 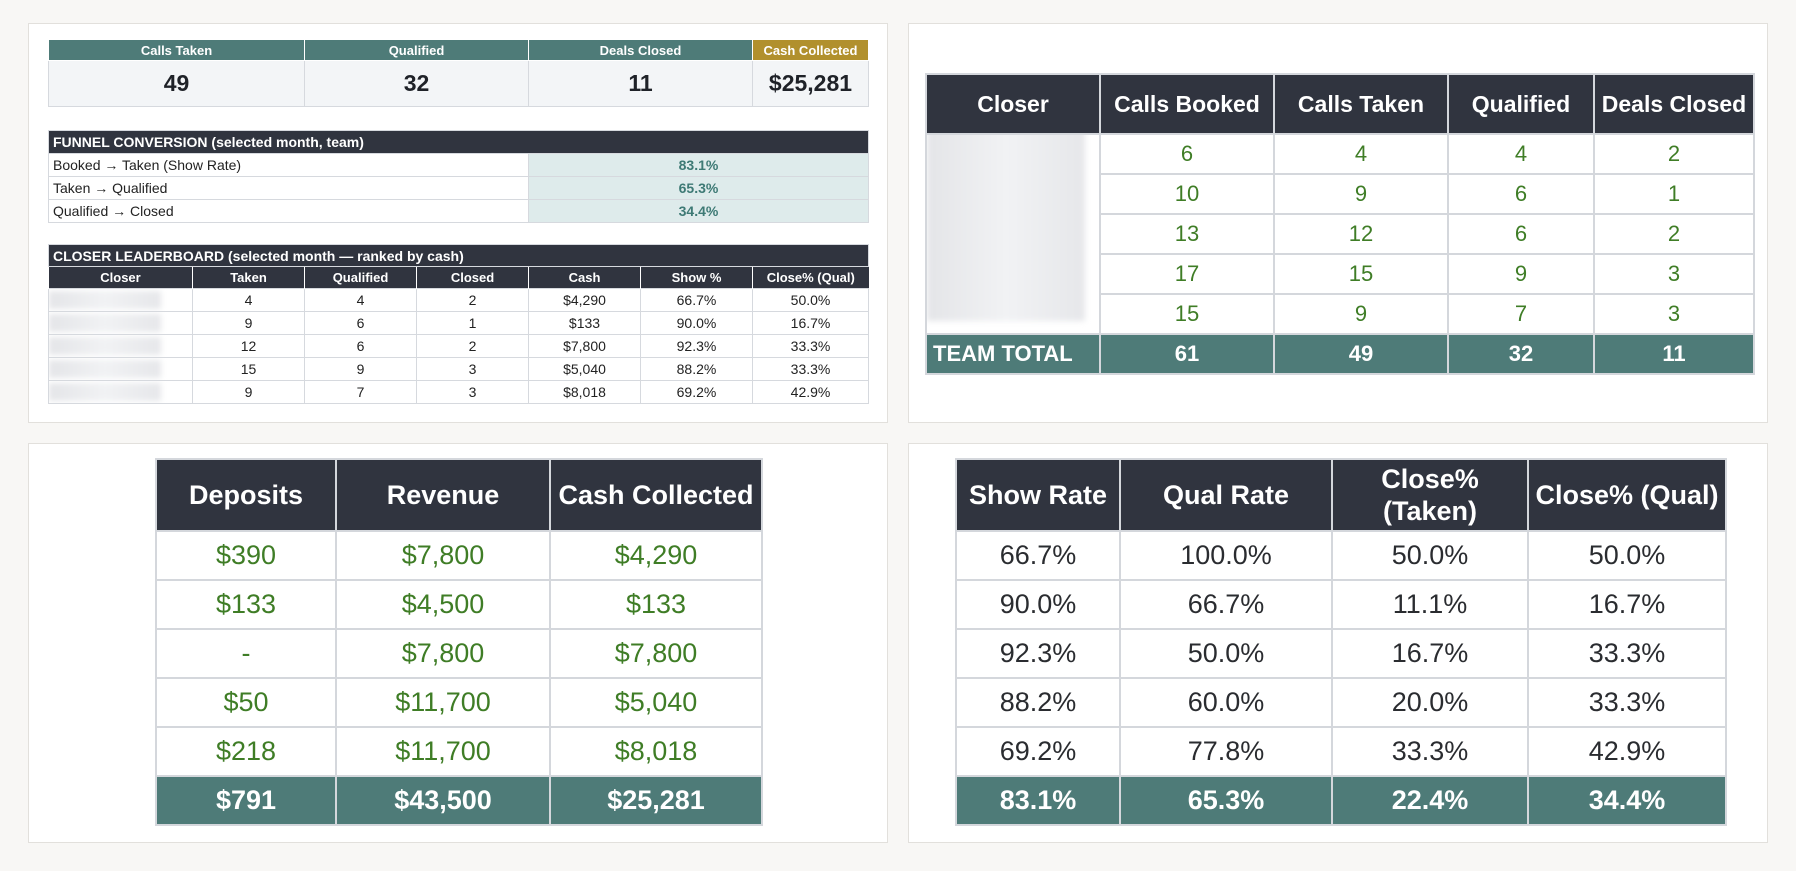 I want to click on funnel-row: Booked → Taken (Show Rate) 83.1%, so click(x=458, y=165).